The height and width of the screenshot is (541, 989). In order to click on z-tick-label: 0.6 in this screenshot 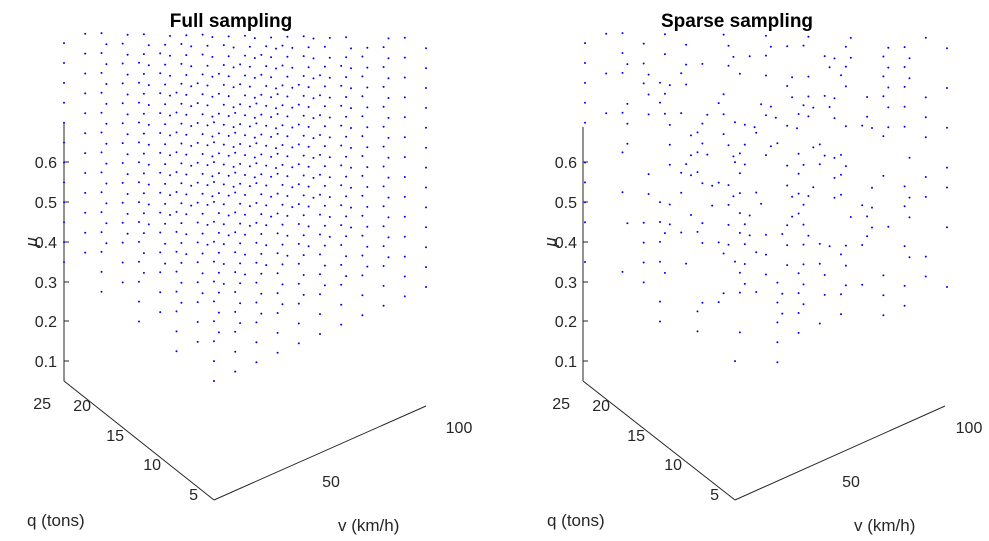, I will do `click(566, 163)`.